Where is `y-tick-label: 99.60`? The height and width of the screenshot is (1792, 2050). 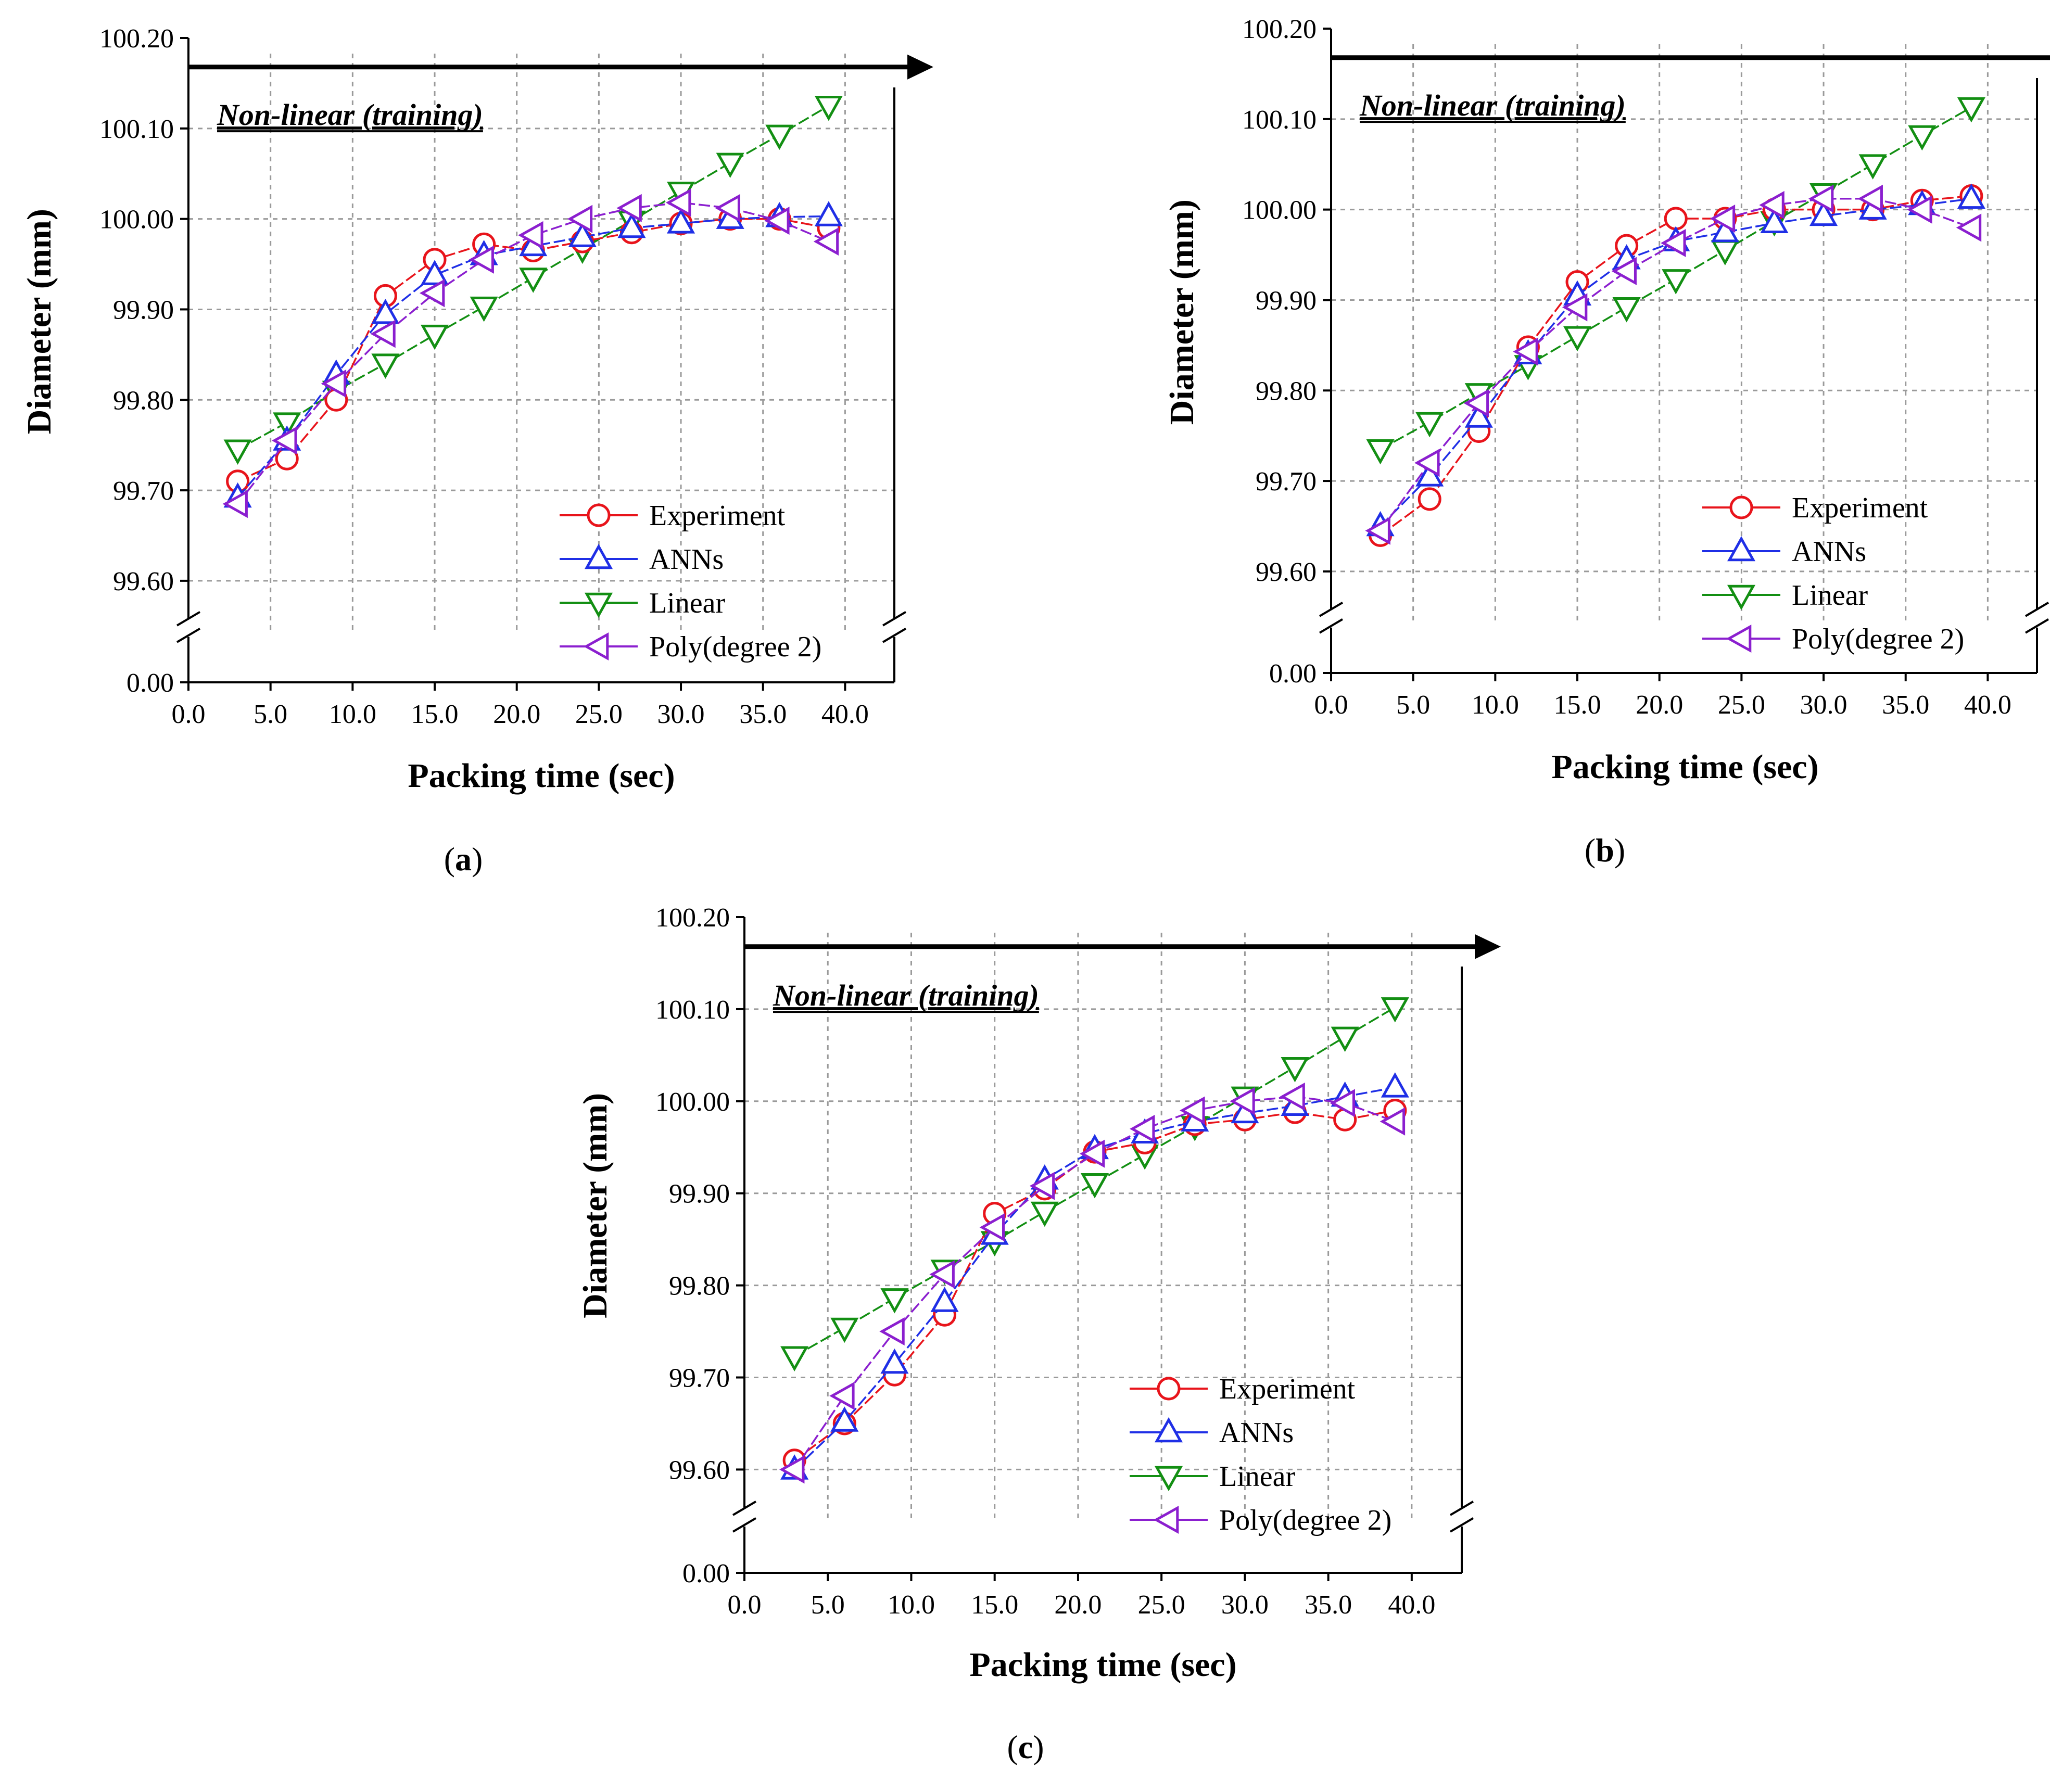
y-tick-label: 99.60 is located at coordinates (1286, 572).